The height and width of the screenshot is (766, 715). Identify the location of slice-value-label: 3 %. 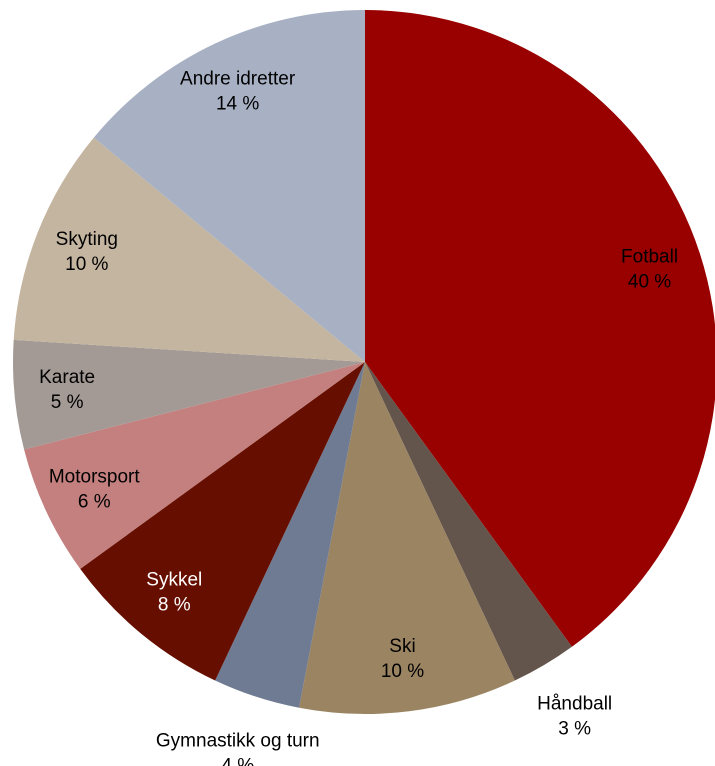
(574, 729).